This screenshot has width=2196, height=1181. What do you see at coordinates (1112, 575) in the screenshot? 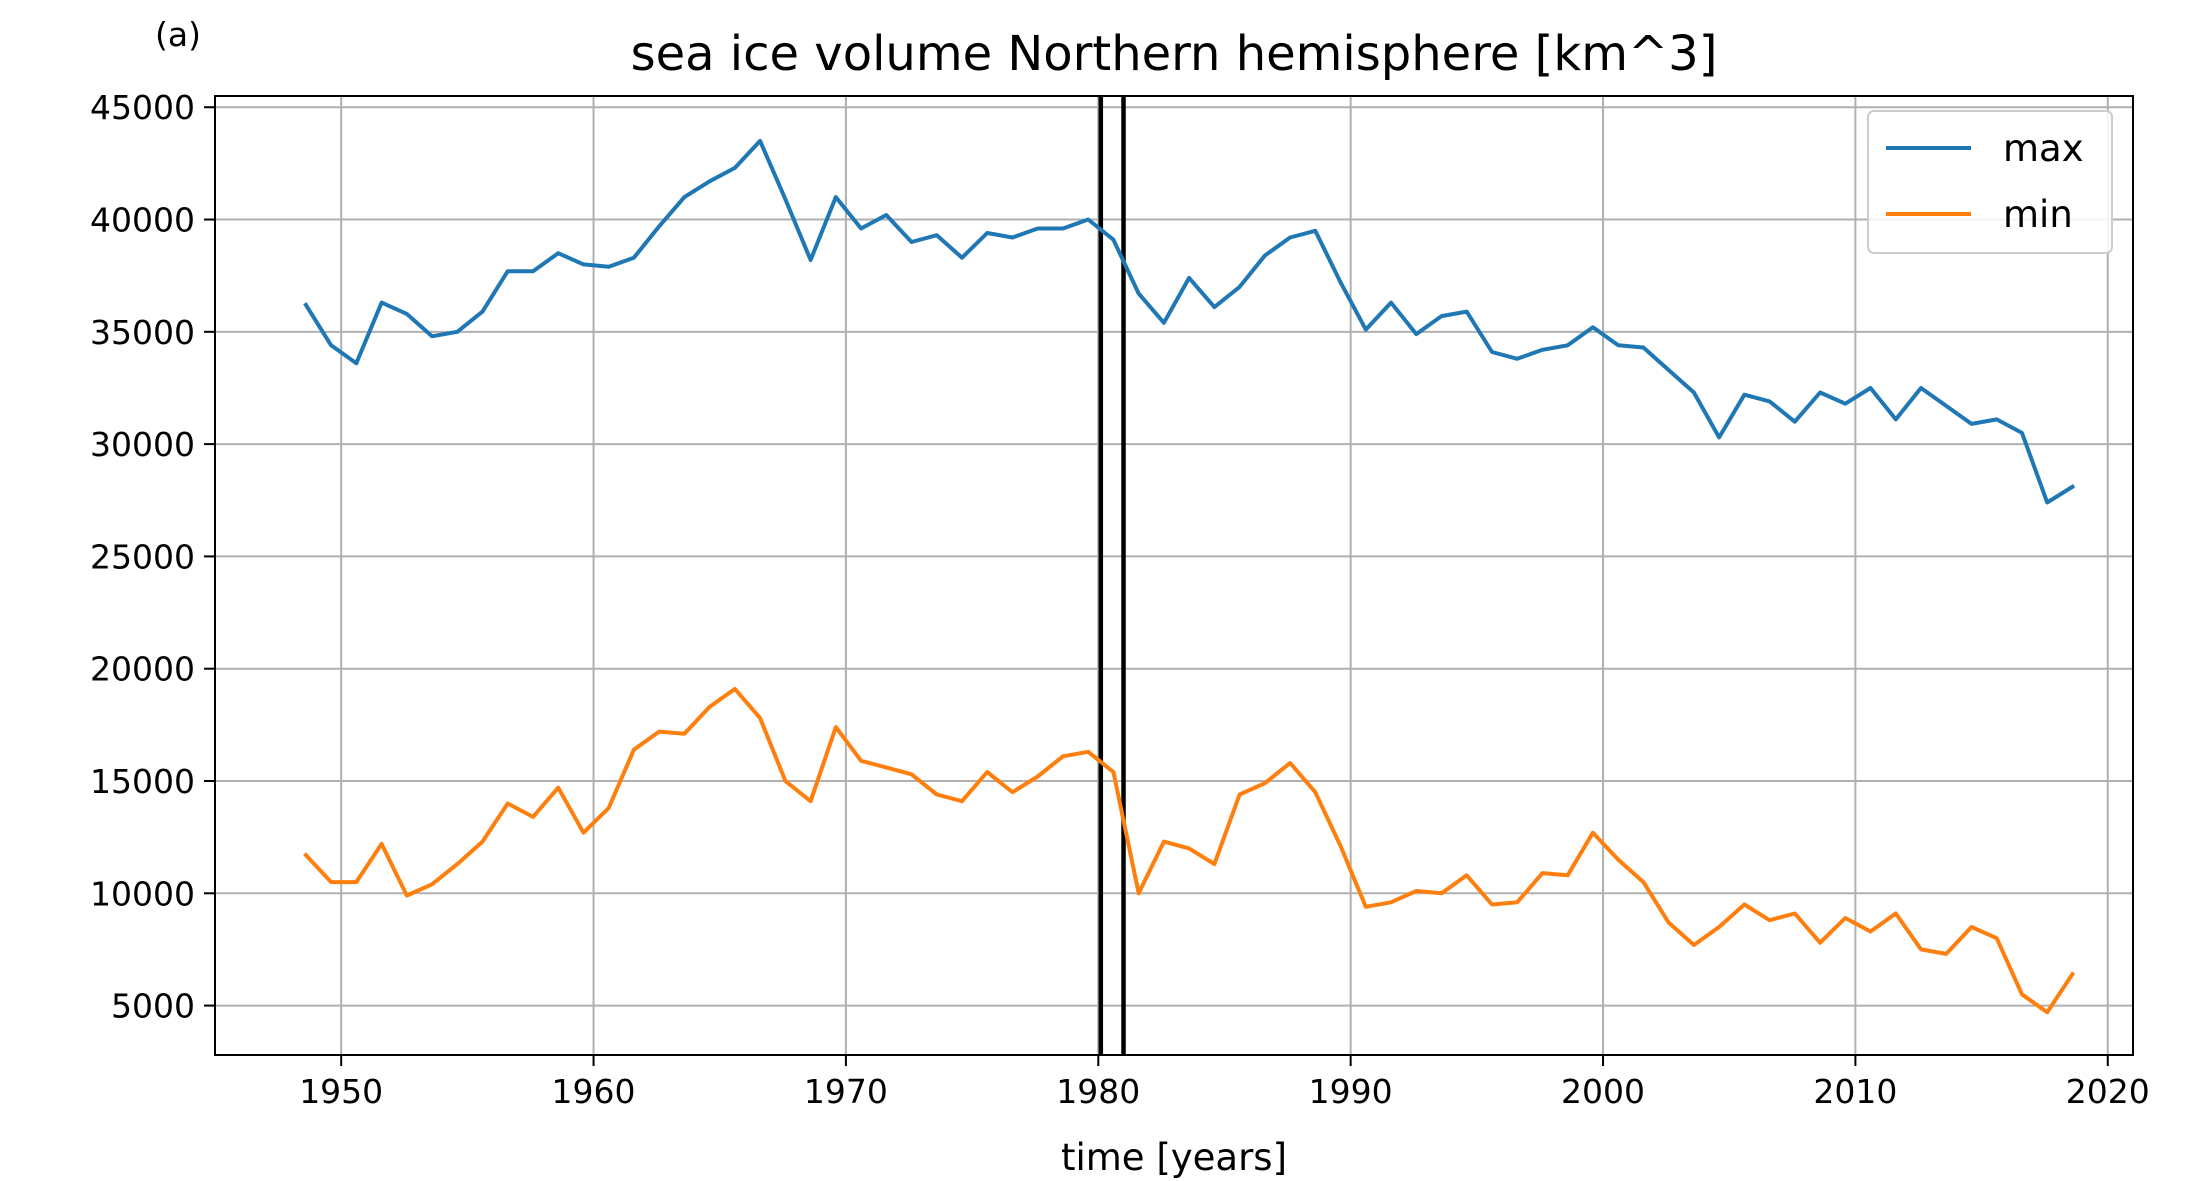
I see `vertical-reference-lines` at bounding box center [1112, 575].